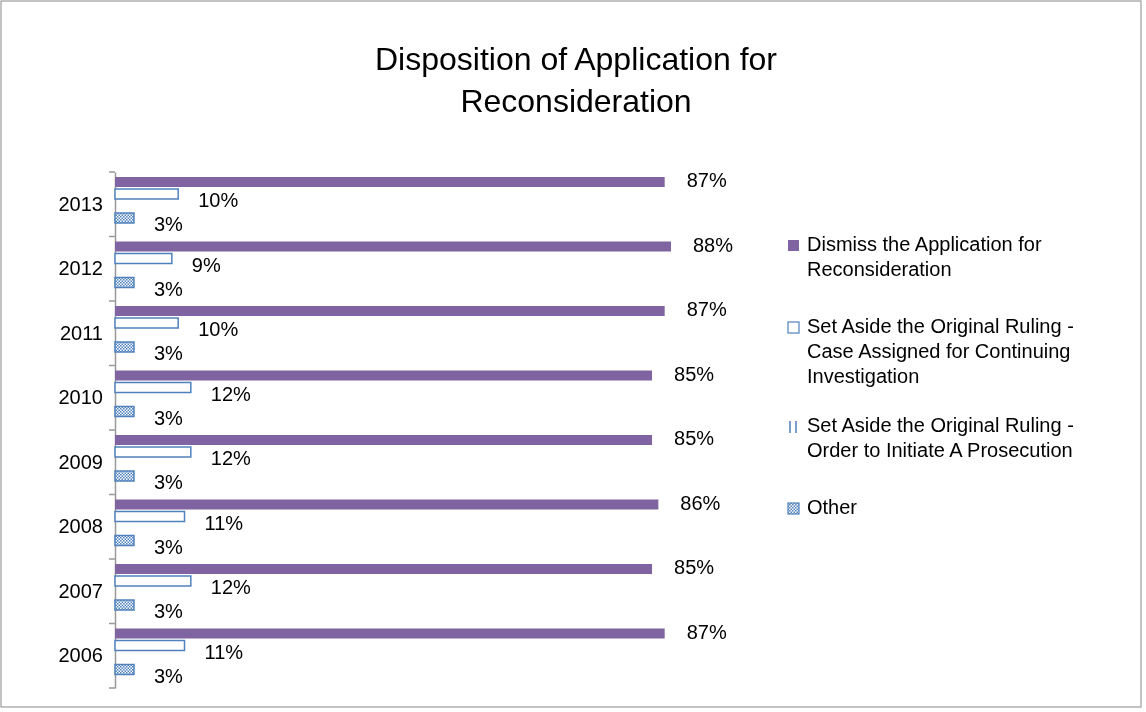 The height and width of the screenshot is (712, 1146). What do you see at coordinates (80, 268) in the screenshot?
I see `y-tick-label: 2012` at bounding box center [80, 268].